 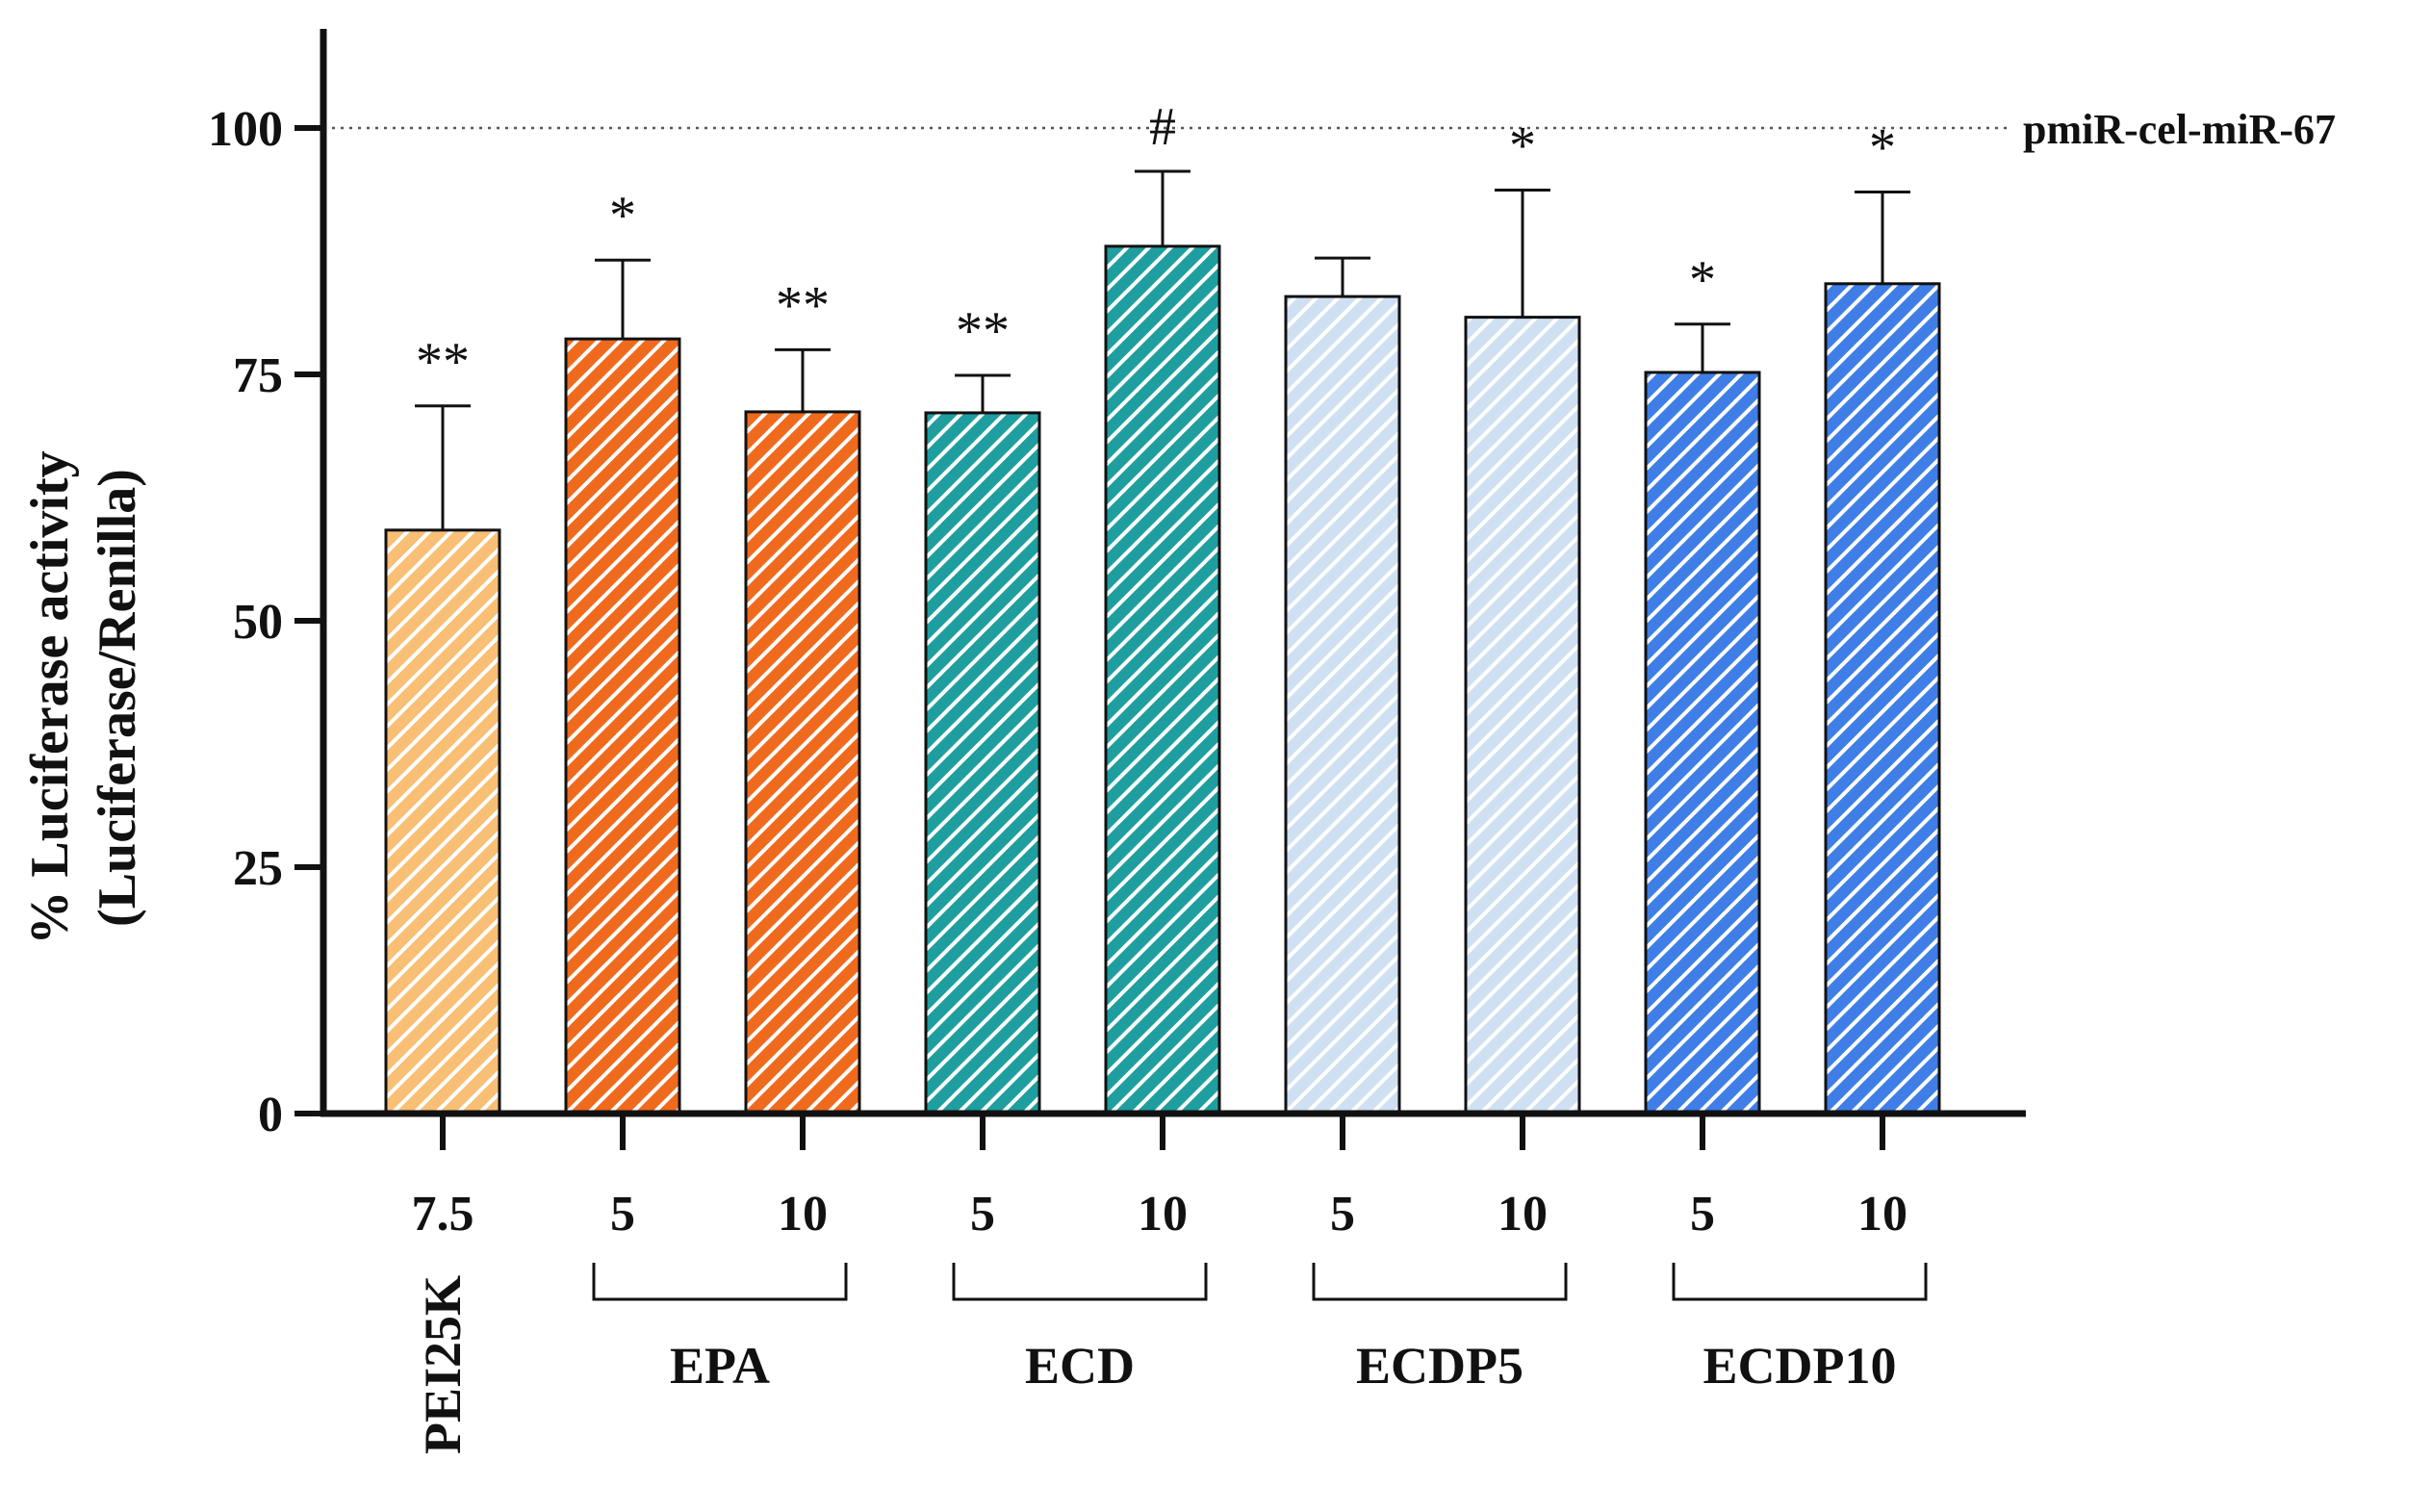 I want to click on y-tick-label-4: 100, so click(x=245, y=129).